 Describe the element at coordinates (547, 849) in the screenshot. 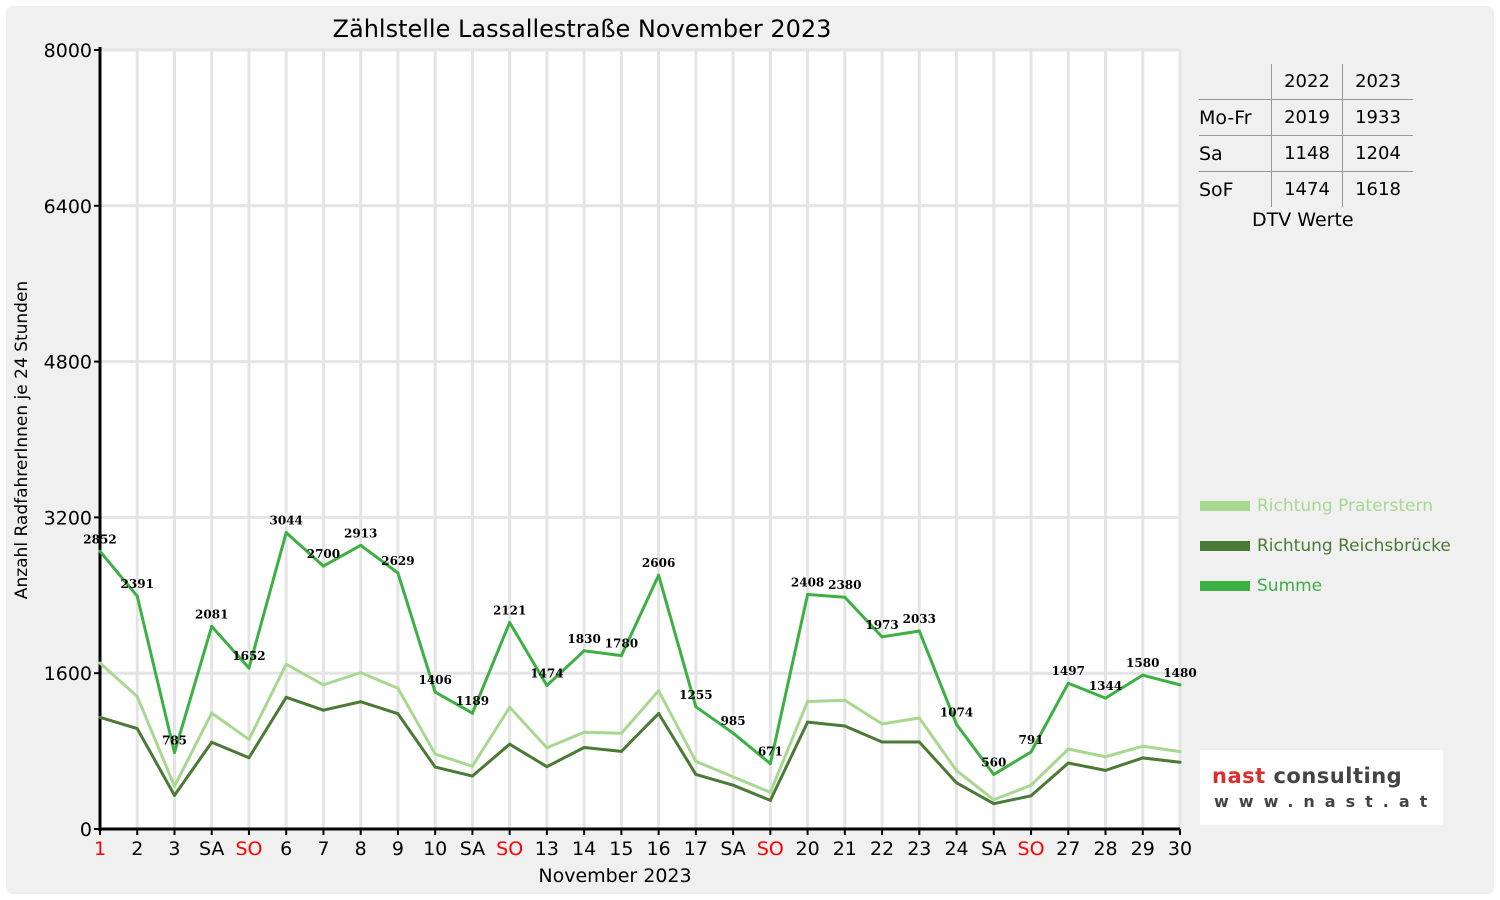

I see `x-tick-label: 13` at that location.